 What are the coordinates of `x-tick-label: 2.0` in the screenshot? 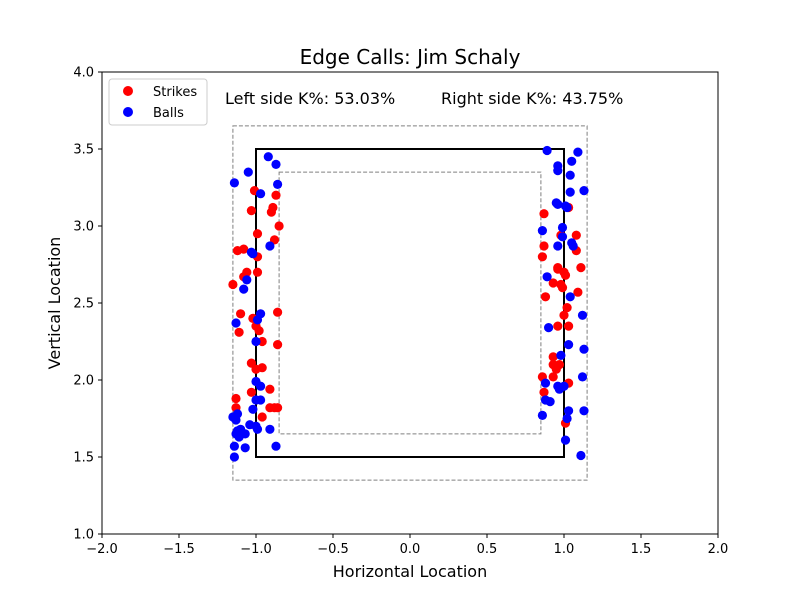 It's located at (718, 549).